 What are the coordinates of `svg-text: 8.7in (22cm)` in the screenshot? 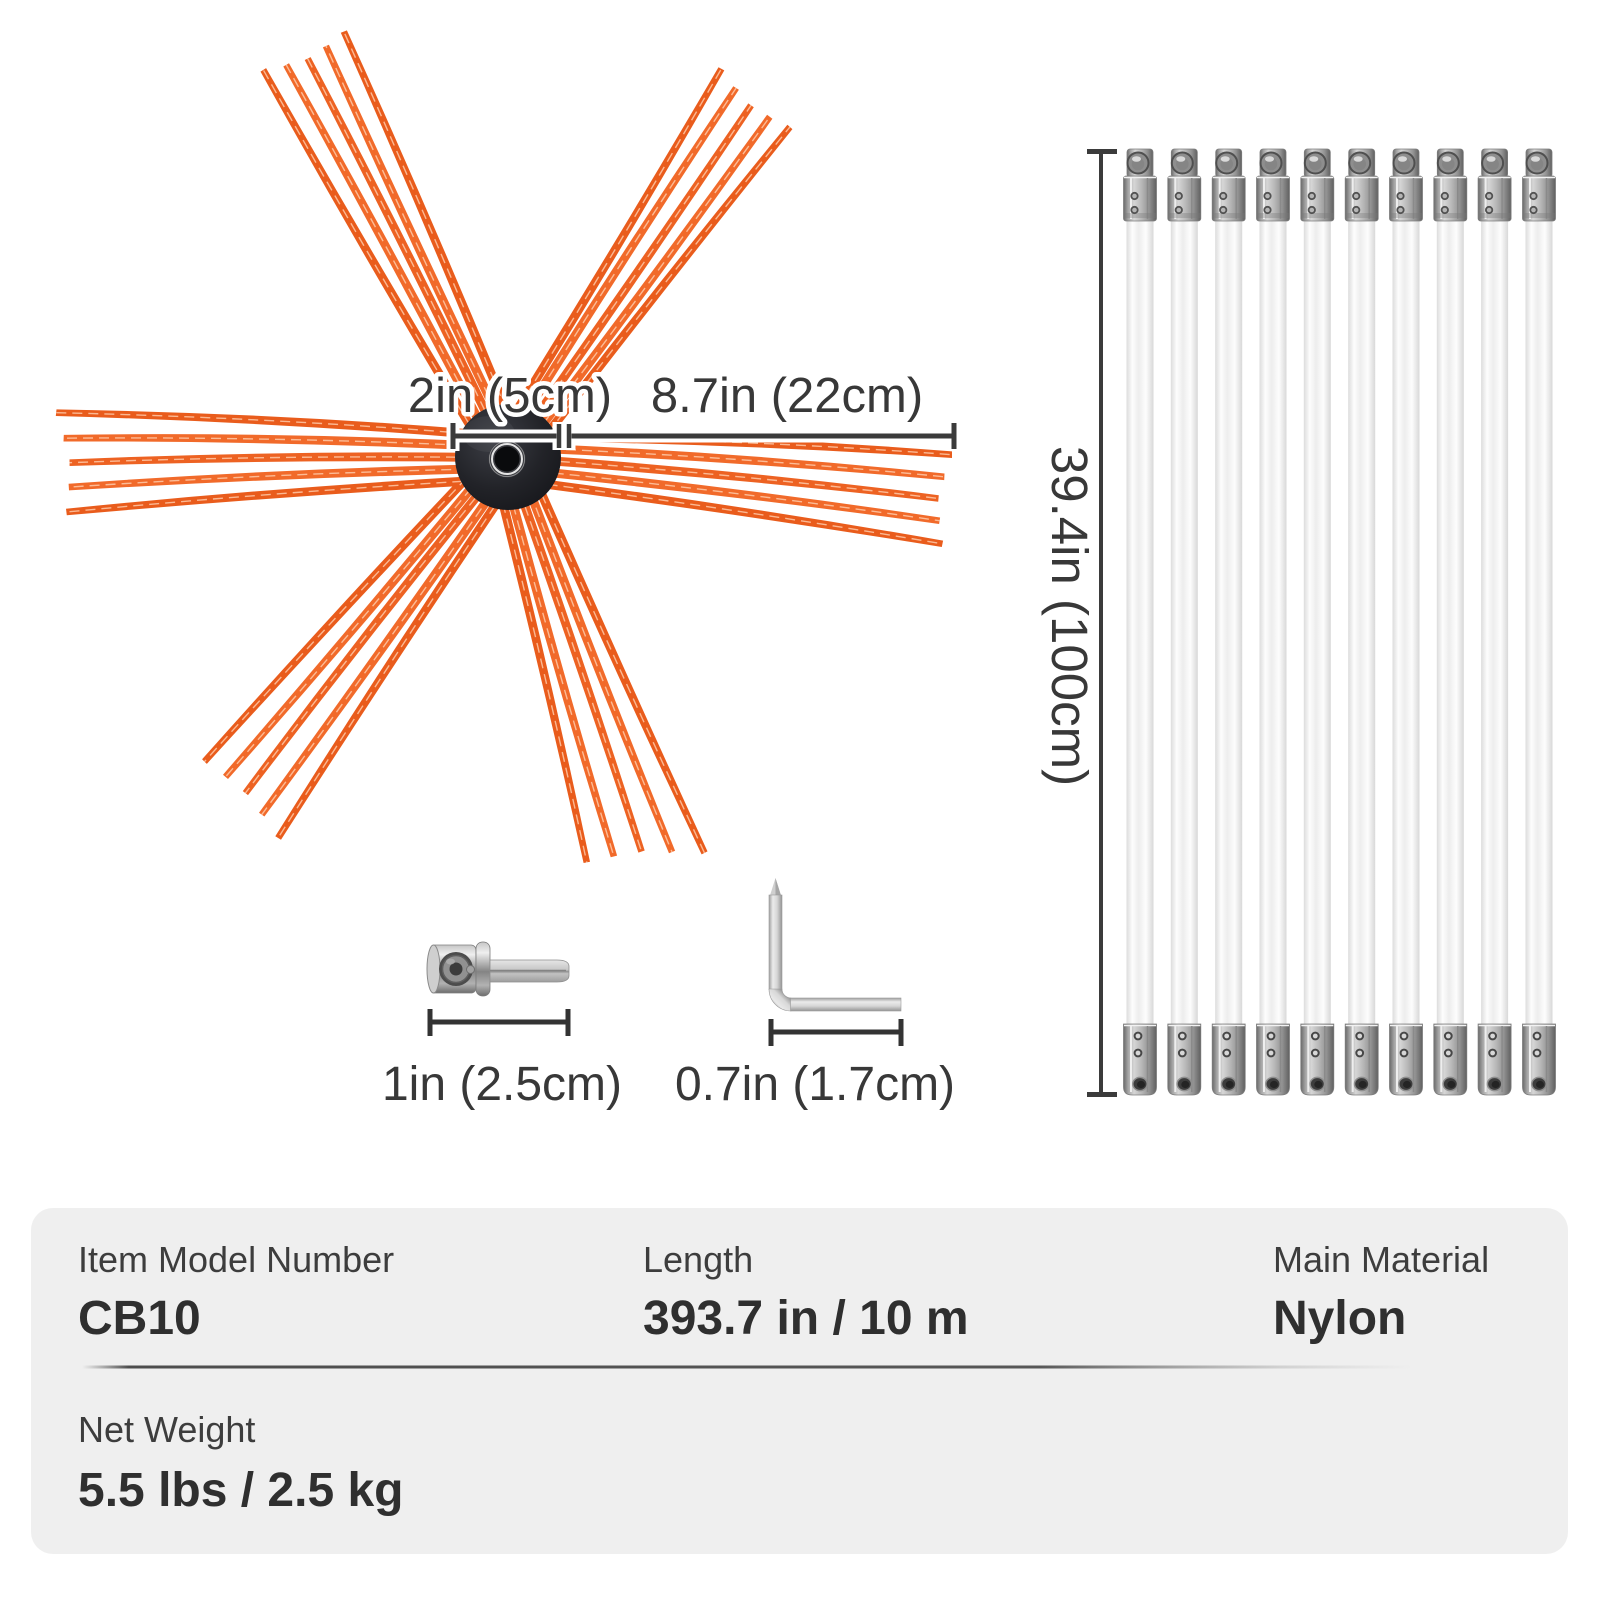 It's located at (787, 396).